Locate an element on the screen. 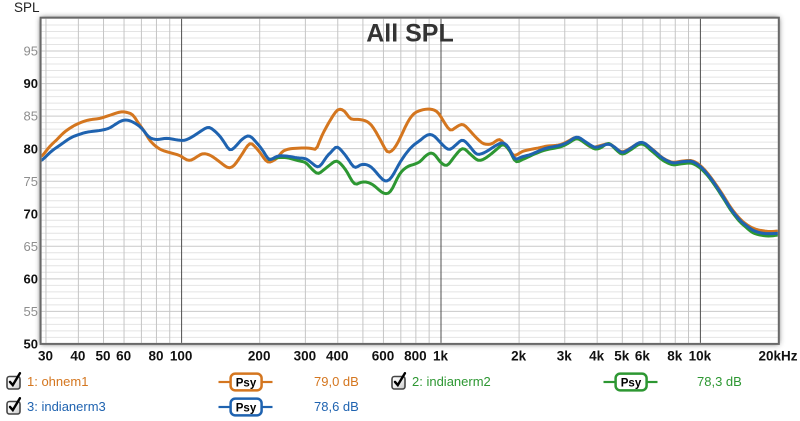 This screenshot has height=421, width=800. svg-text: 3k is located at coordinates (565, 356).